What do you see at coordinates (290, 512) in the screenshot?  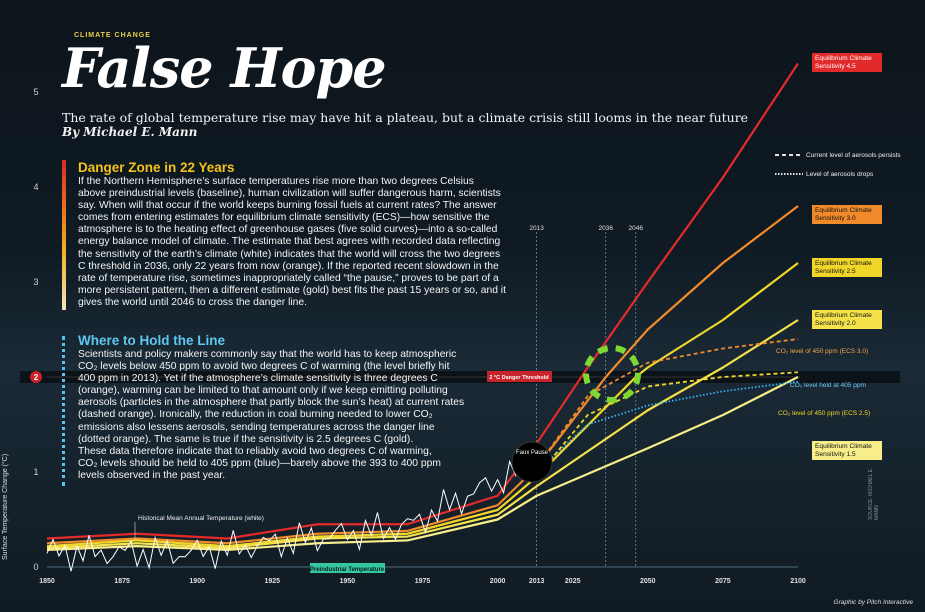 I see `historical-line` at bounding box center [290, 512].